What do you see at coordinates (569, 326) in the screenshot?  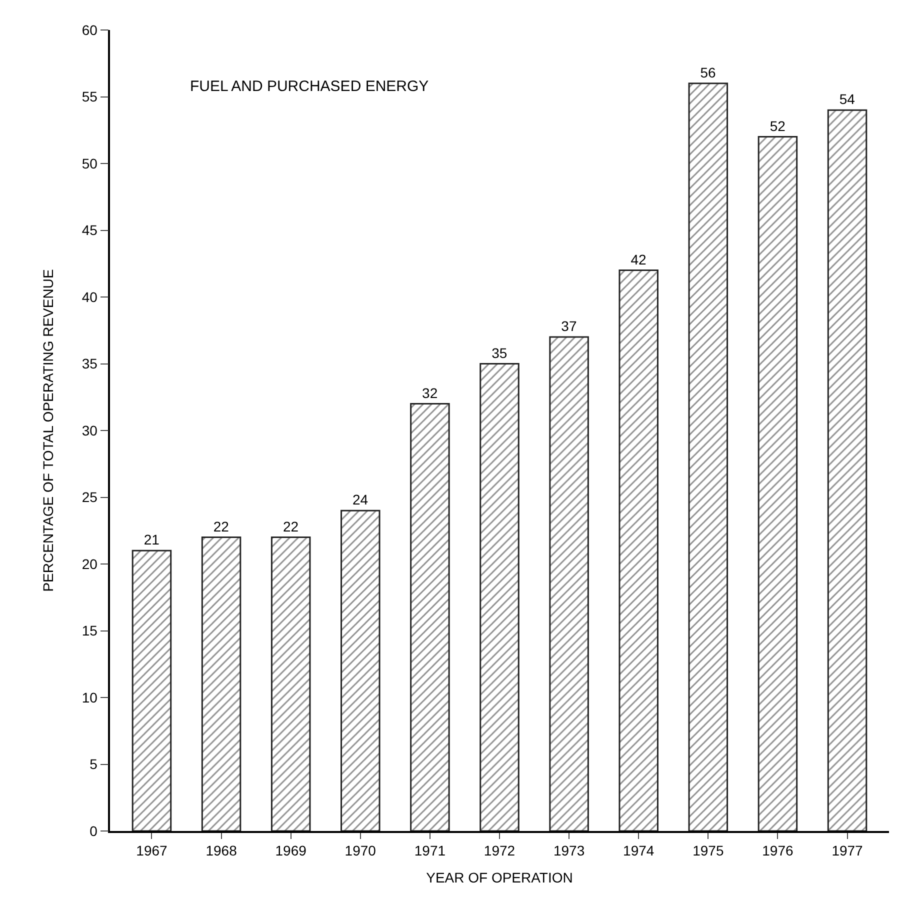 I see `data-label: 37` at bounding box center [569, 326].